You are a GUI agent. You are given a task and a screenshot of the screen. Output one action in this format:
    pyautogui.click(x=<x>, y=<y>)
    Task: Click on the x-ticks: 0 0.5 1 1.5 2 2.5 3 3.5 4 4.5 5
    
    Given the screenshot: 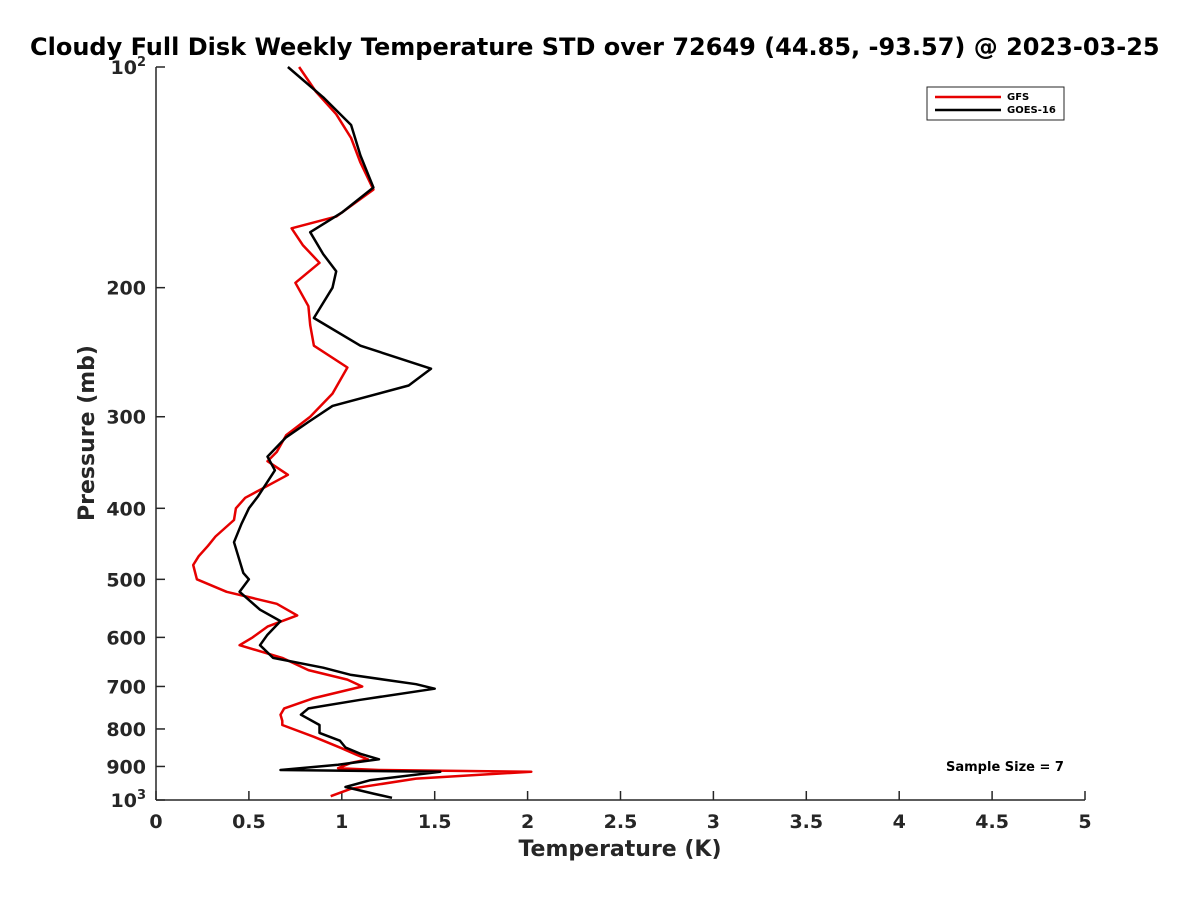 What is the action you would take?
    pyautogui.click(x=620, y=812)
    